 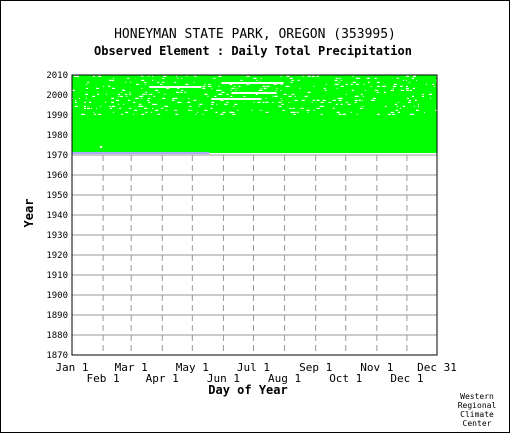 What do you see at coordinates (57, 156) in the screenshot?
I see `y-tick-label: 1970` at bounding box center [57, 156].